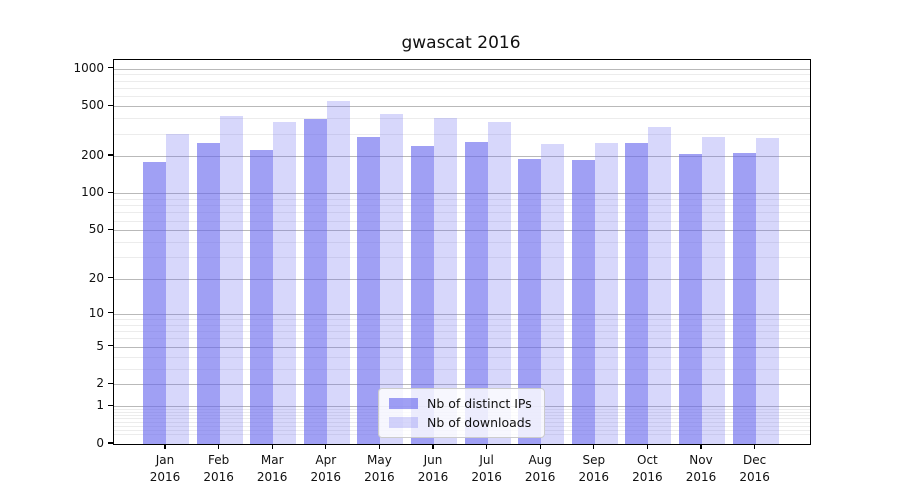 The height and width of the screenshot is (500, 900). What do you see at coordinates (208, 293) in the screenshot?
I see `bar-ips-feb` at bounding box center [208, 293].